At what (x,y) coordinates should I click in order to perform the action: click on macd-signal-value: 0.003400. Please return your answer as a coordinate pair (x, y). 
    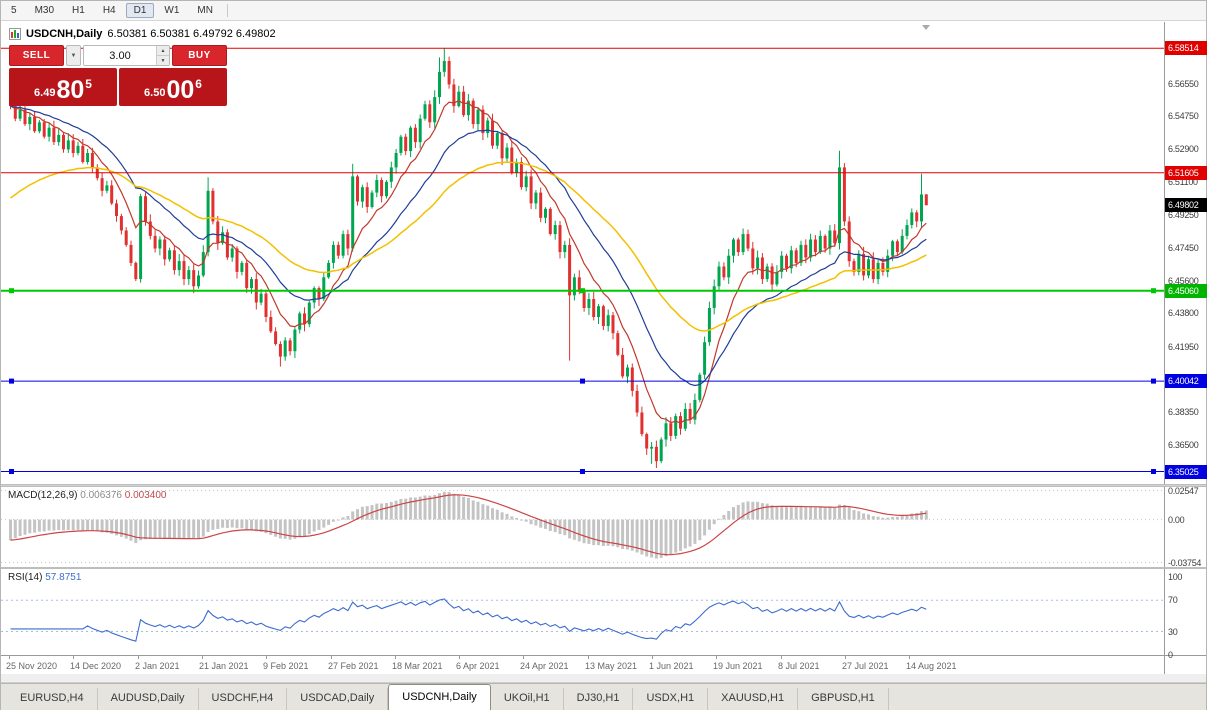
    Looking at the image, I should click on (145, 495).